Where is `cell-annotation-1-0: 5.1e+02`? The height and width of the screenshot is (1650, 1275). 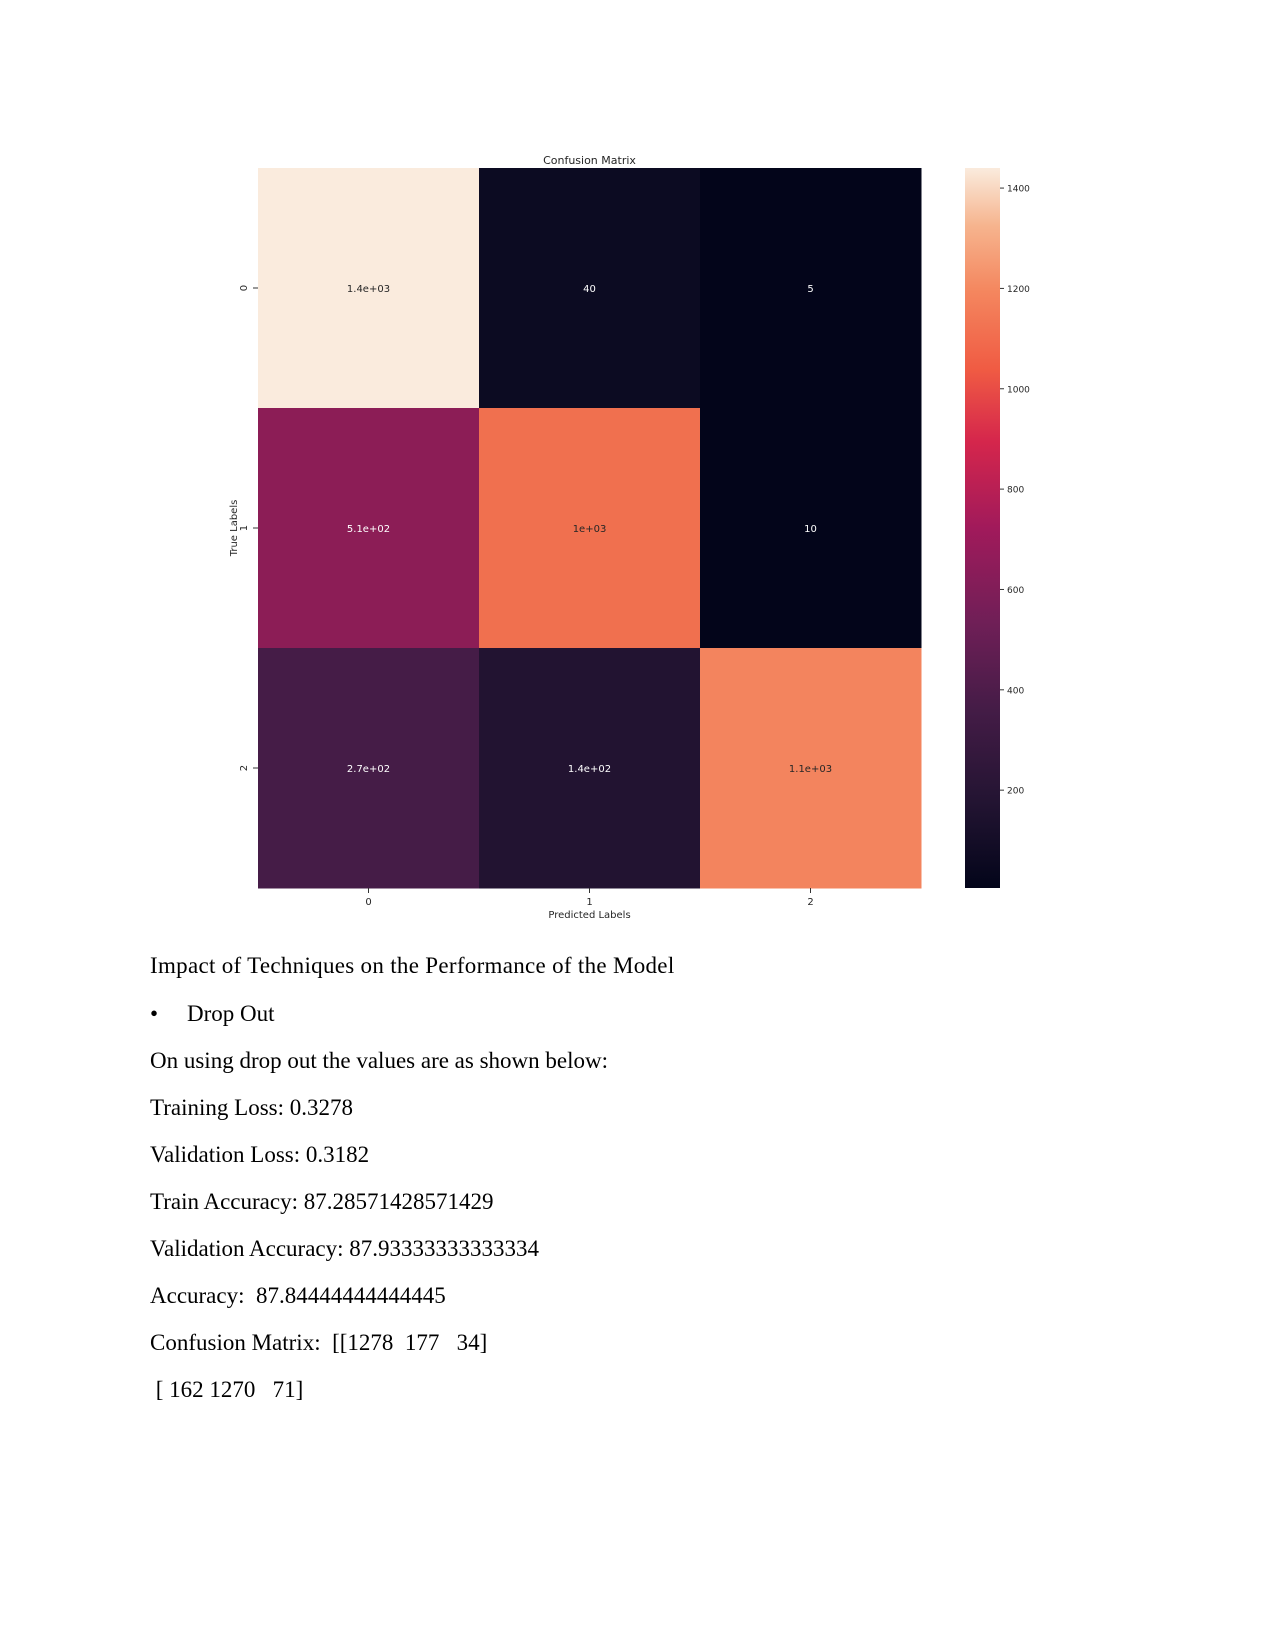
cell-annotation-1-0: 5.1e+02 is located at coordinates (368, 529).